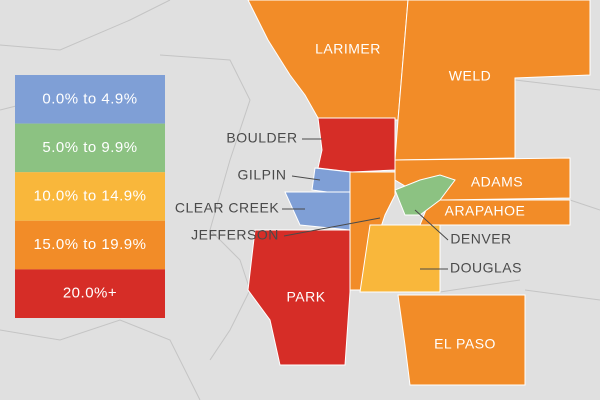  Describe the element at coordinates (235, 235) in the screenshot. I see `county-label: JEFFERSON` at that location.